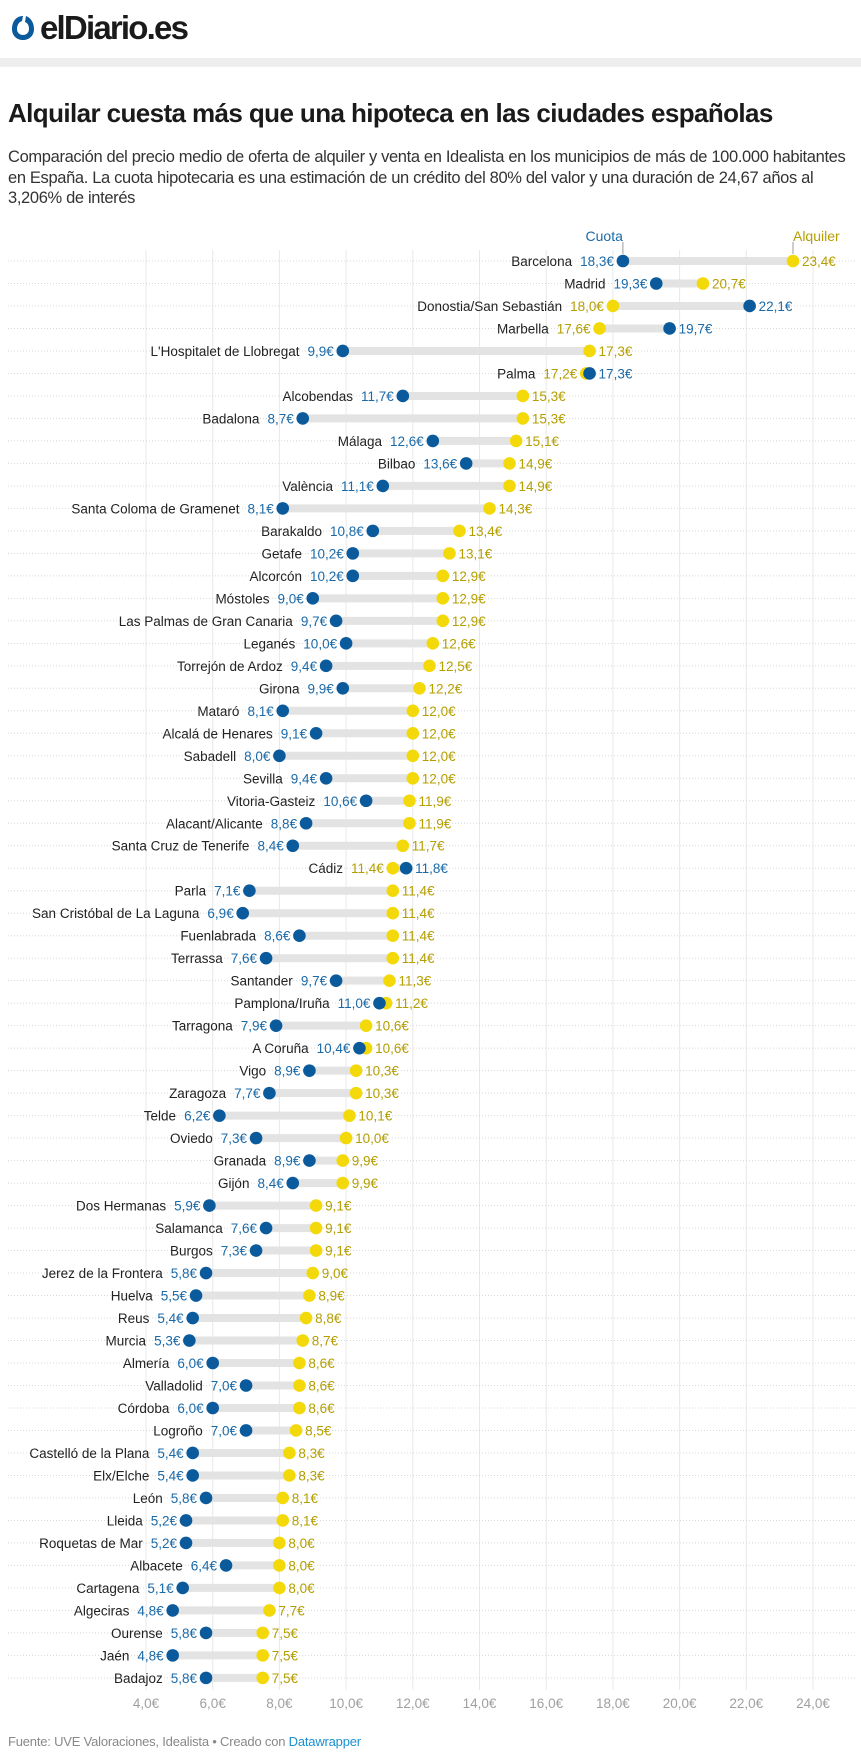 This screenshot has width=861, height=1764. What do you see at coordinates (324, 1741) in the screenshot?
I see `datawrapper-link: Datawrapper` at bounding box center [324, 1741].